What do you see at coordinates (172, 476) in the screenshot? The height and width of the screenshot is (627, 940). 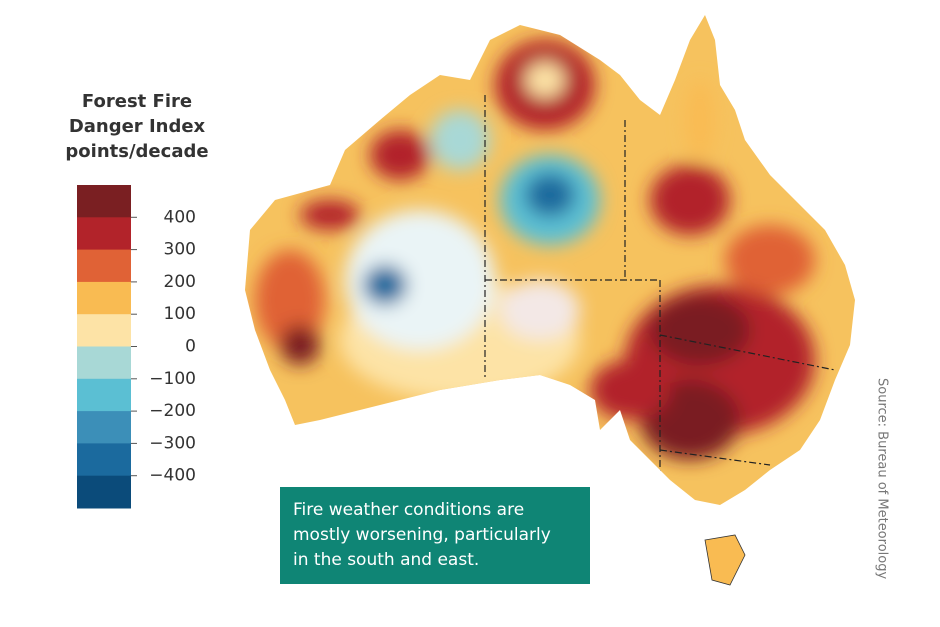 I see `legend-tick-label: −400` at bounding box center [172, 476].